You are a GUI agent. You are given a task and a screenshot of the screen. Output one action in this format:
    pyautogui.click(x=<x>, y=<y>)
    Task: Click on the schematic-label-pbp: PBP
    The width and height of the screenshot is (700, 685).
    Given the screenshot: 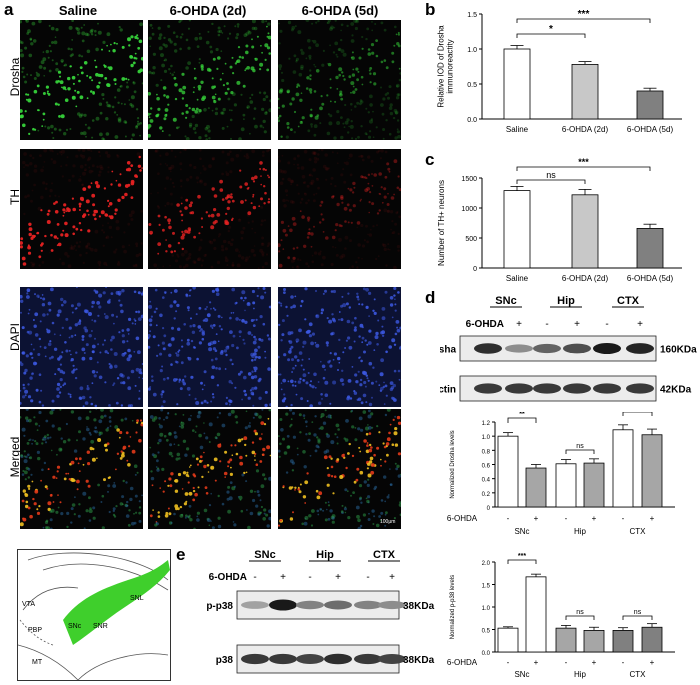 What is the action you would take?
    pyautogui.click(x=35, y=630)
    